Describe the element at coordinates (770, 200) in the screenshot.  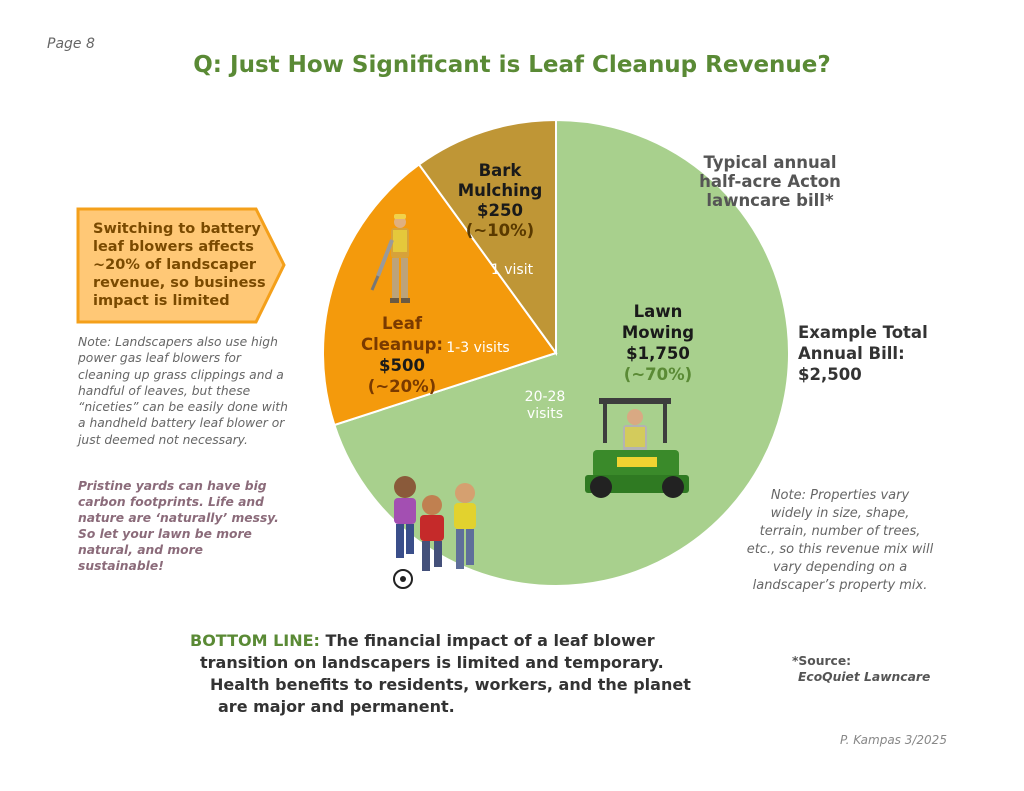
I see `typical-bill-line: lawncare bill*` at that location.